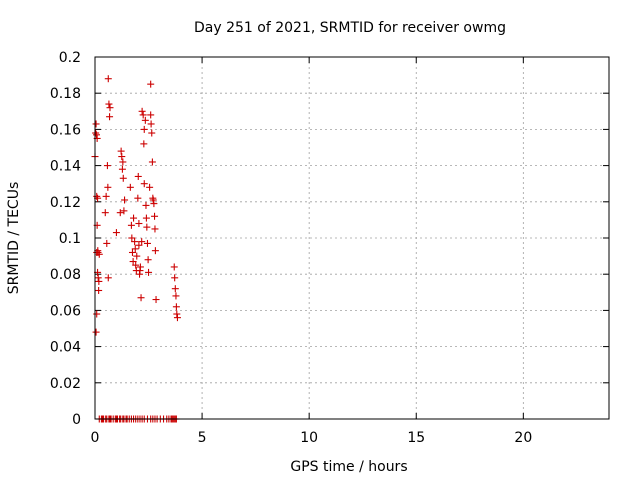 This screenshot has height=480, width=640. What do you see at coordinates (14, 238) in the screenshot?
I see `y-axis-label: SRMTID / TECUs` at bounding box center [14, 238].